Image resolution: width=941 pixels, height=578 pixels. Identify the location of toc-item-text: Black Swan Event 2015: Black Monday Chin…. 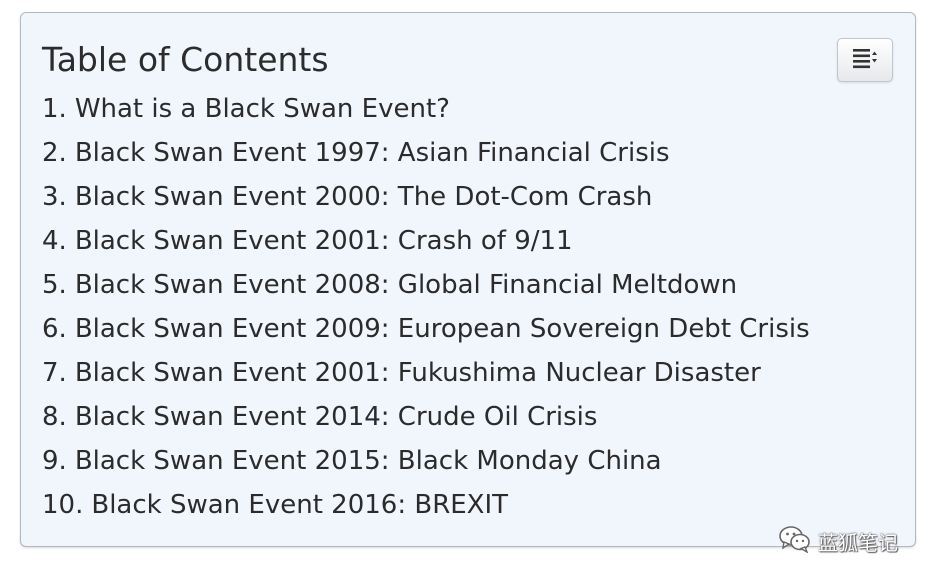
(368, 461).